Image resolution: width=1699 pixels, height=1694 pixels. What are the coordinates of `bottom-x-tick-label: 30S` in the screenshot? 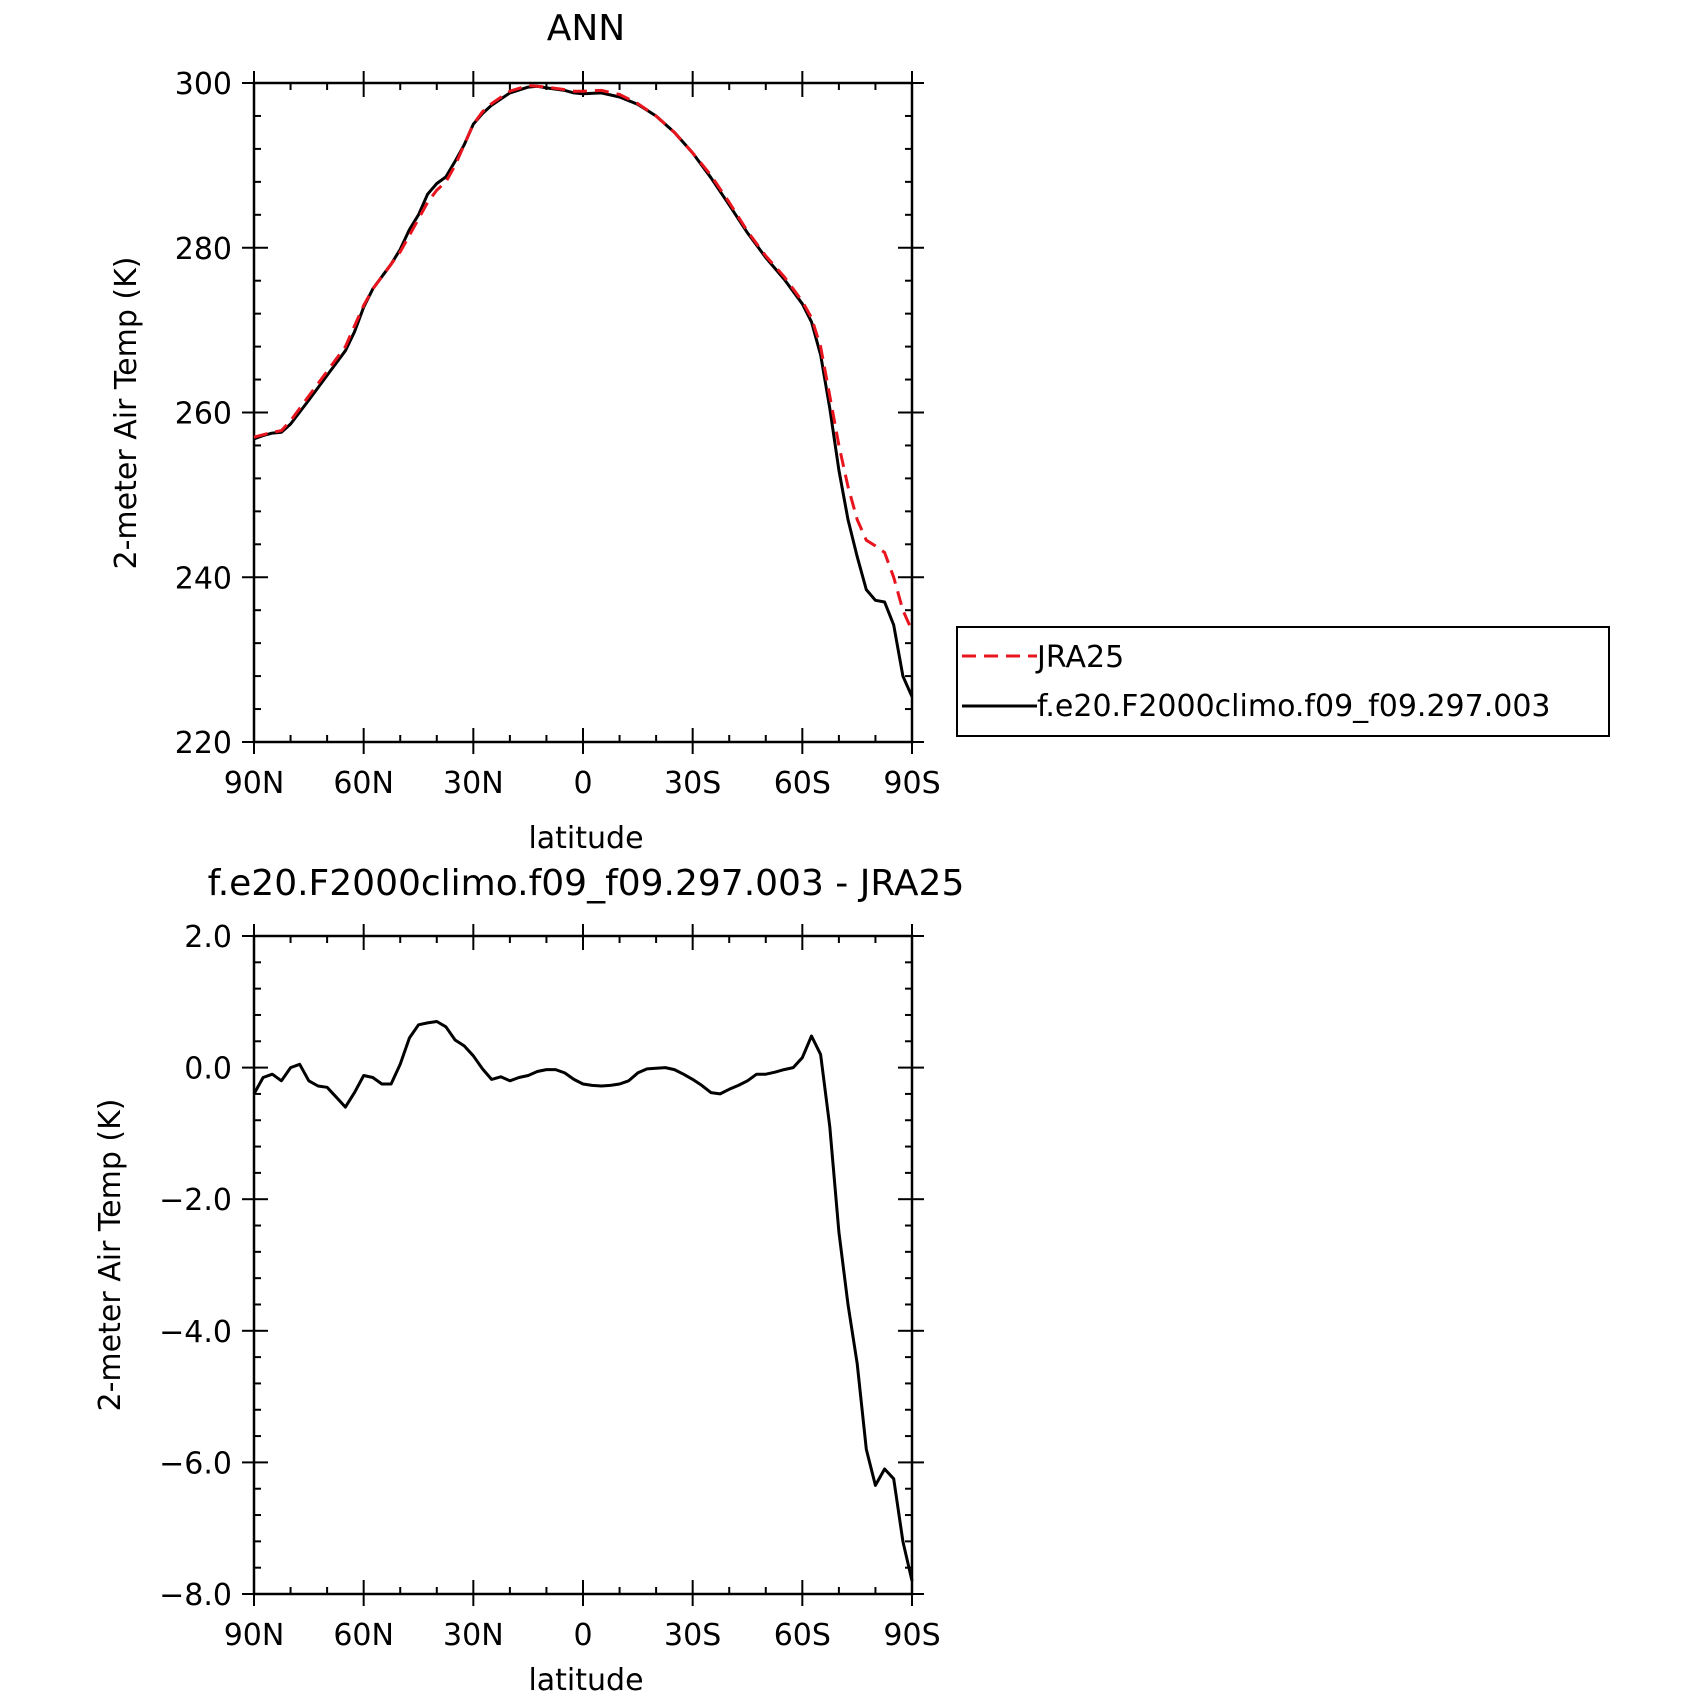 It's located at (692, 1635).